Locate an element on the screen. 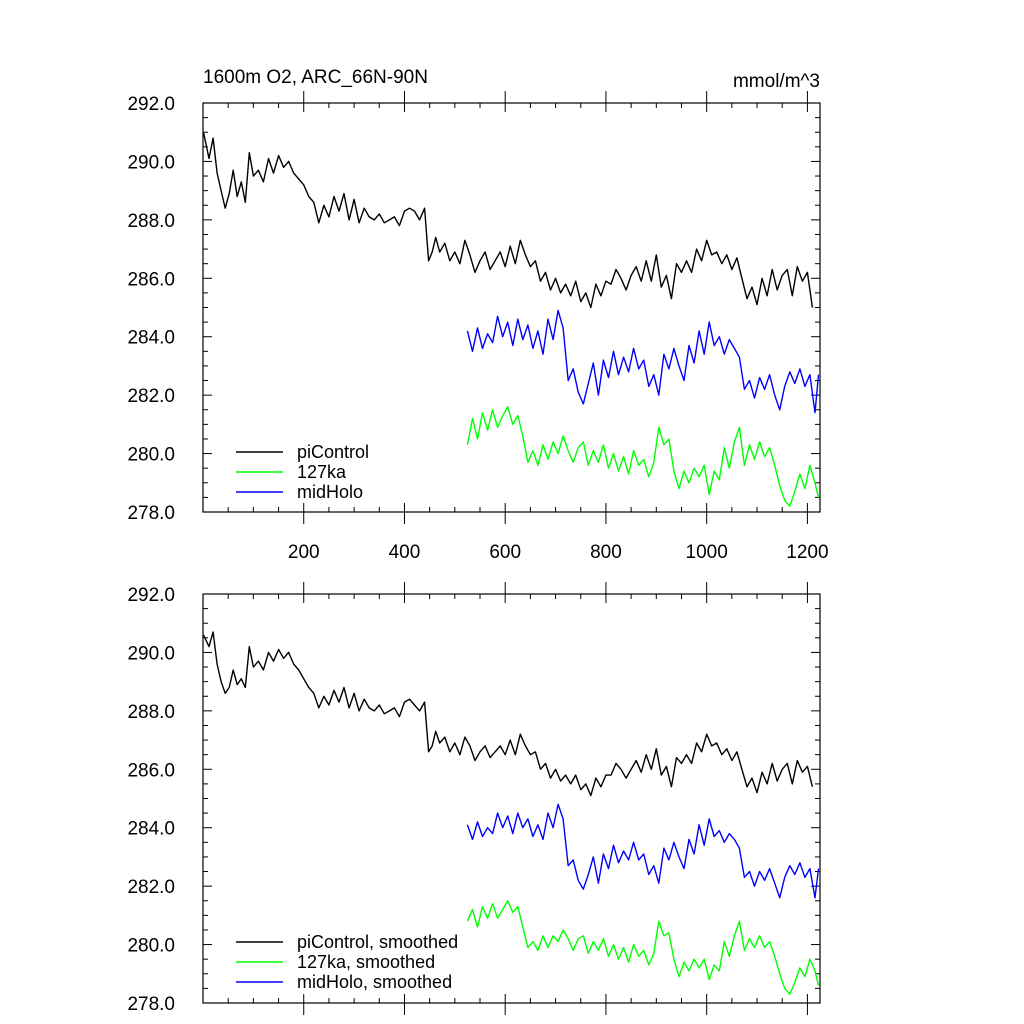 This screenshot has height=1024, width=1024. top-xtick-label: 1200 is located at coordinates (807, 552).